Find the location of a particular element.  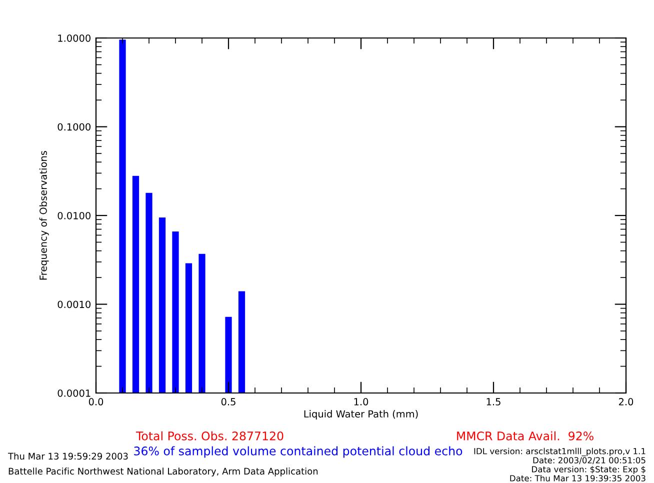

x-axis-title: Liquid Water Path (mm) is located at coordinates (361, 415).